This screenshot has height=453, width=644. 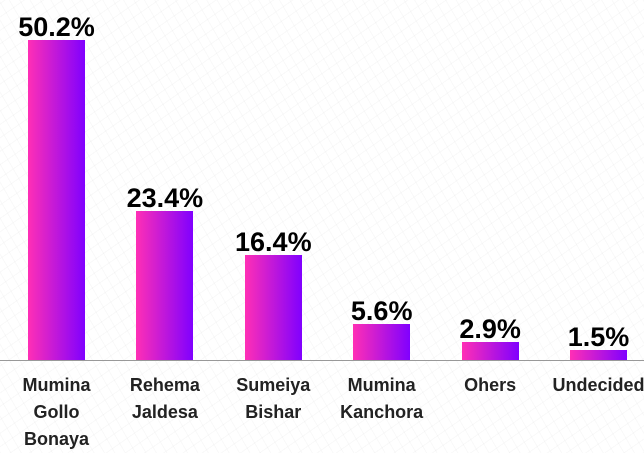 I want to click on value-label: 2.9%, so click(x=490, y=328).